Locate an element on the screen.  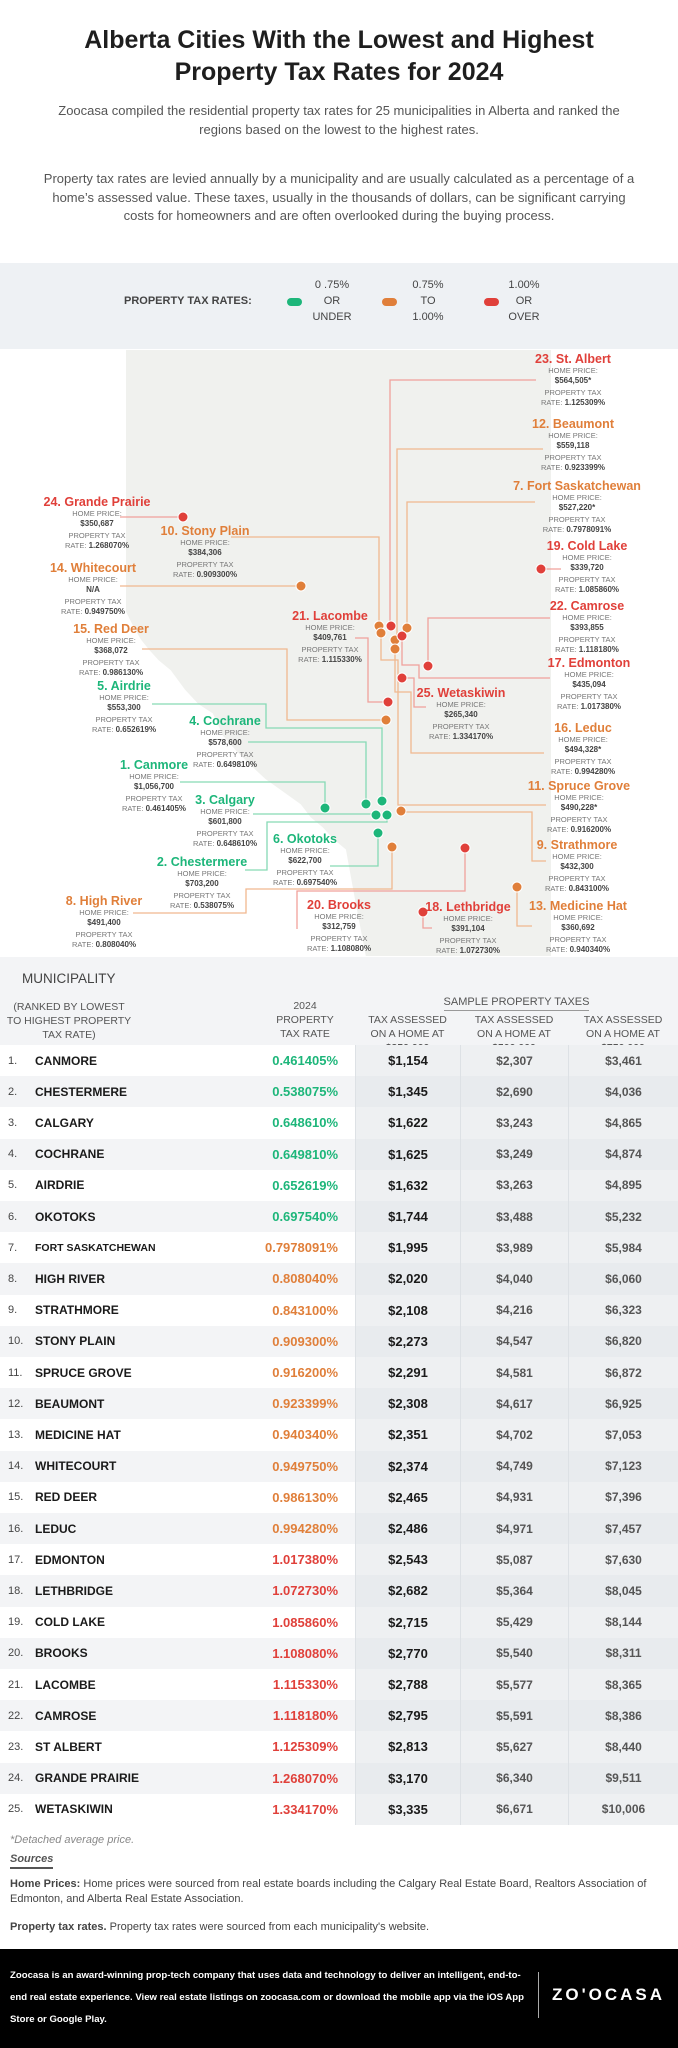
tax-rate: RATE: 0.949750% is located at coordinates (93, 611).